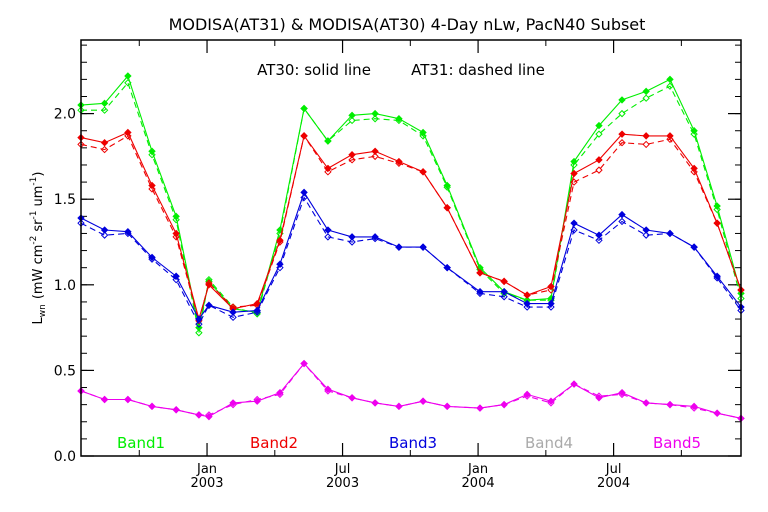  I want to click on x-tick-label-month: Jan, so click(477, 469).